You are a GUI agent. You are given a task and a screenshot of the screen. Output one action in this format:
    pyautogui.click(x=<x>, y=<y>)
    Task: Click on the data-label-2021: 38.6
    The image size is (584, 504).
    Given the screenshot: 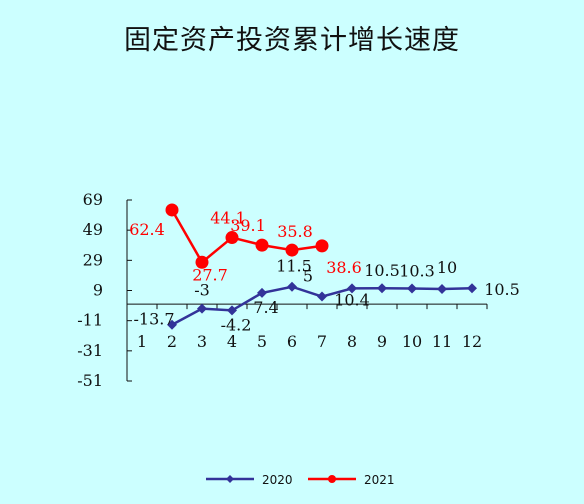 What is the action you would take?
    pyautogui.click(x=344, y=267)
    